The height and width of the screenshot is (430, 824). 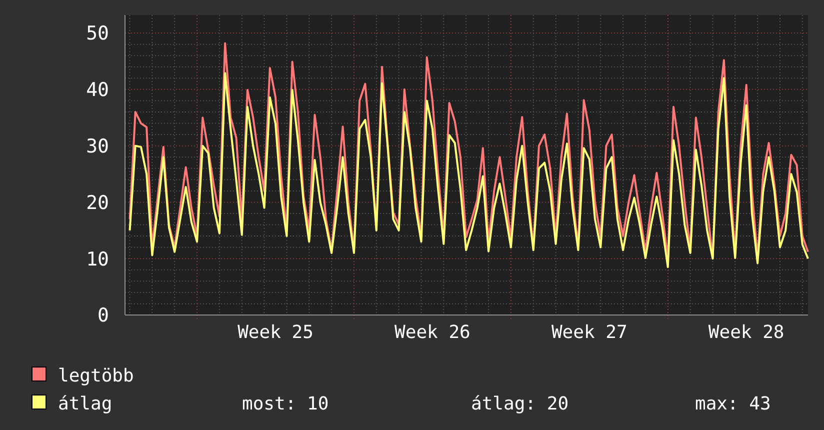 What do you see at coordinates (97, 146) in the screenshot?
I see `y-tick-label: 30` at bounding box center [97, 146].